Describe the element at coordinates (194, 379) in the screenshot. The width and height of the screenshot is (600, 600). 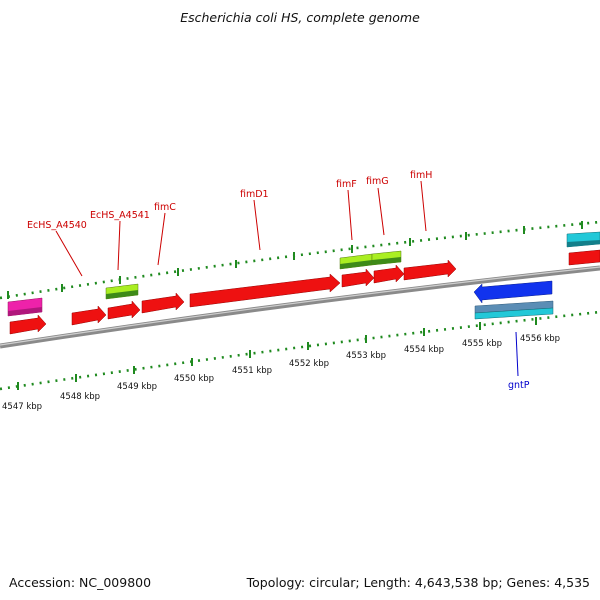
I see `scale-label: 4550 kbp` at that location.